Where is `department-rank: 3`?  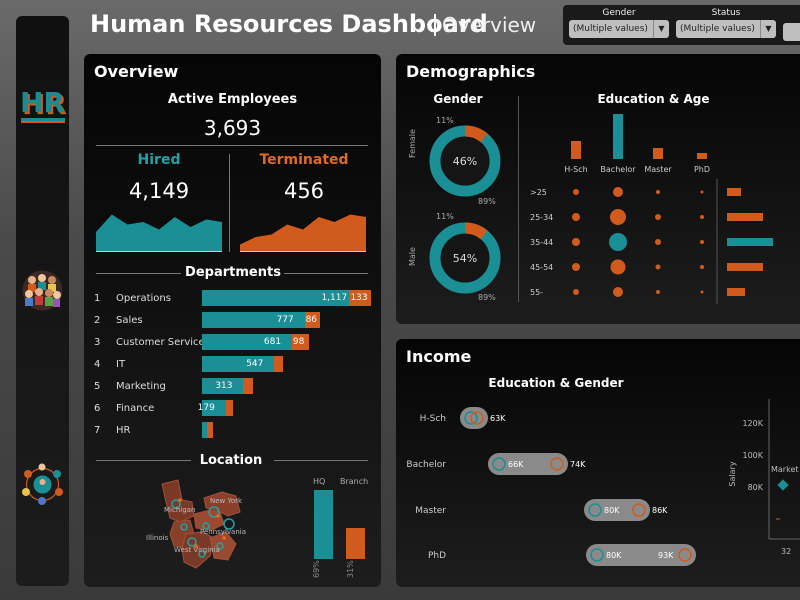
department-rank: 3 is located at coordinates (97, 342).